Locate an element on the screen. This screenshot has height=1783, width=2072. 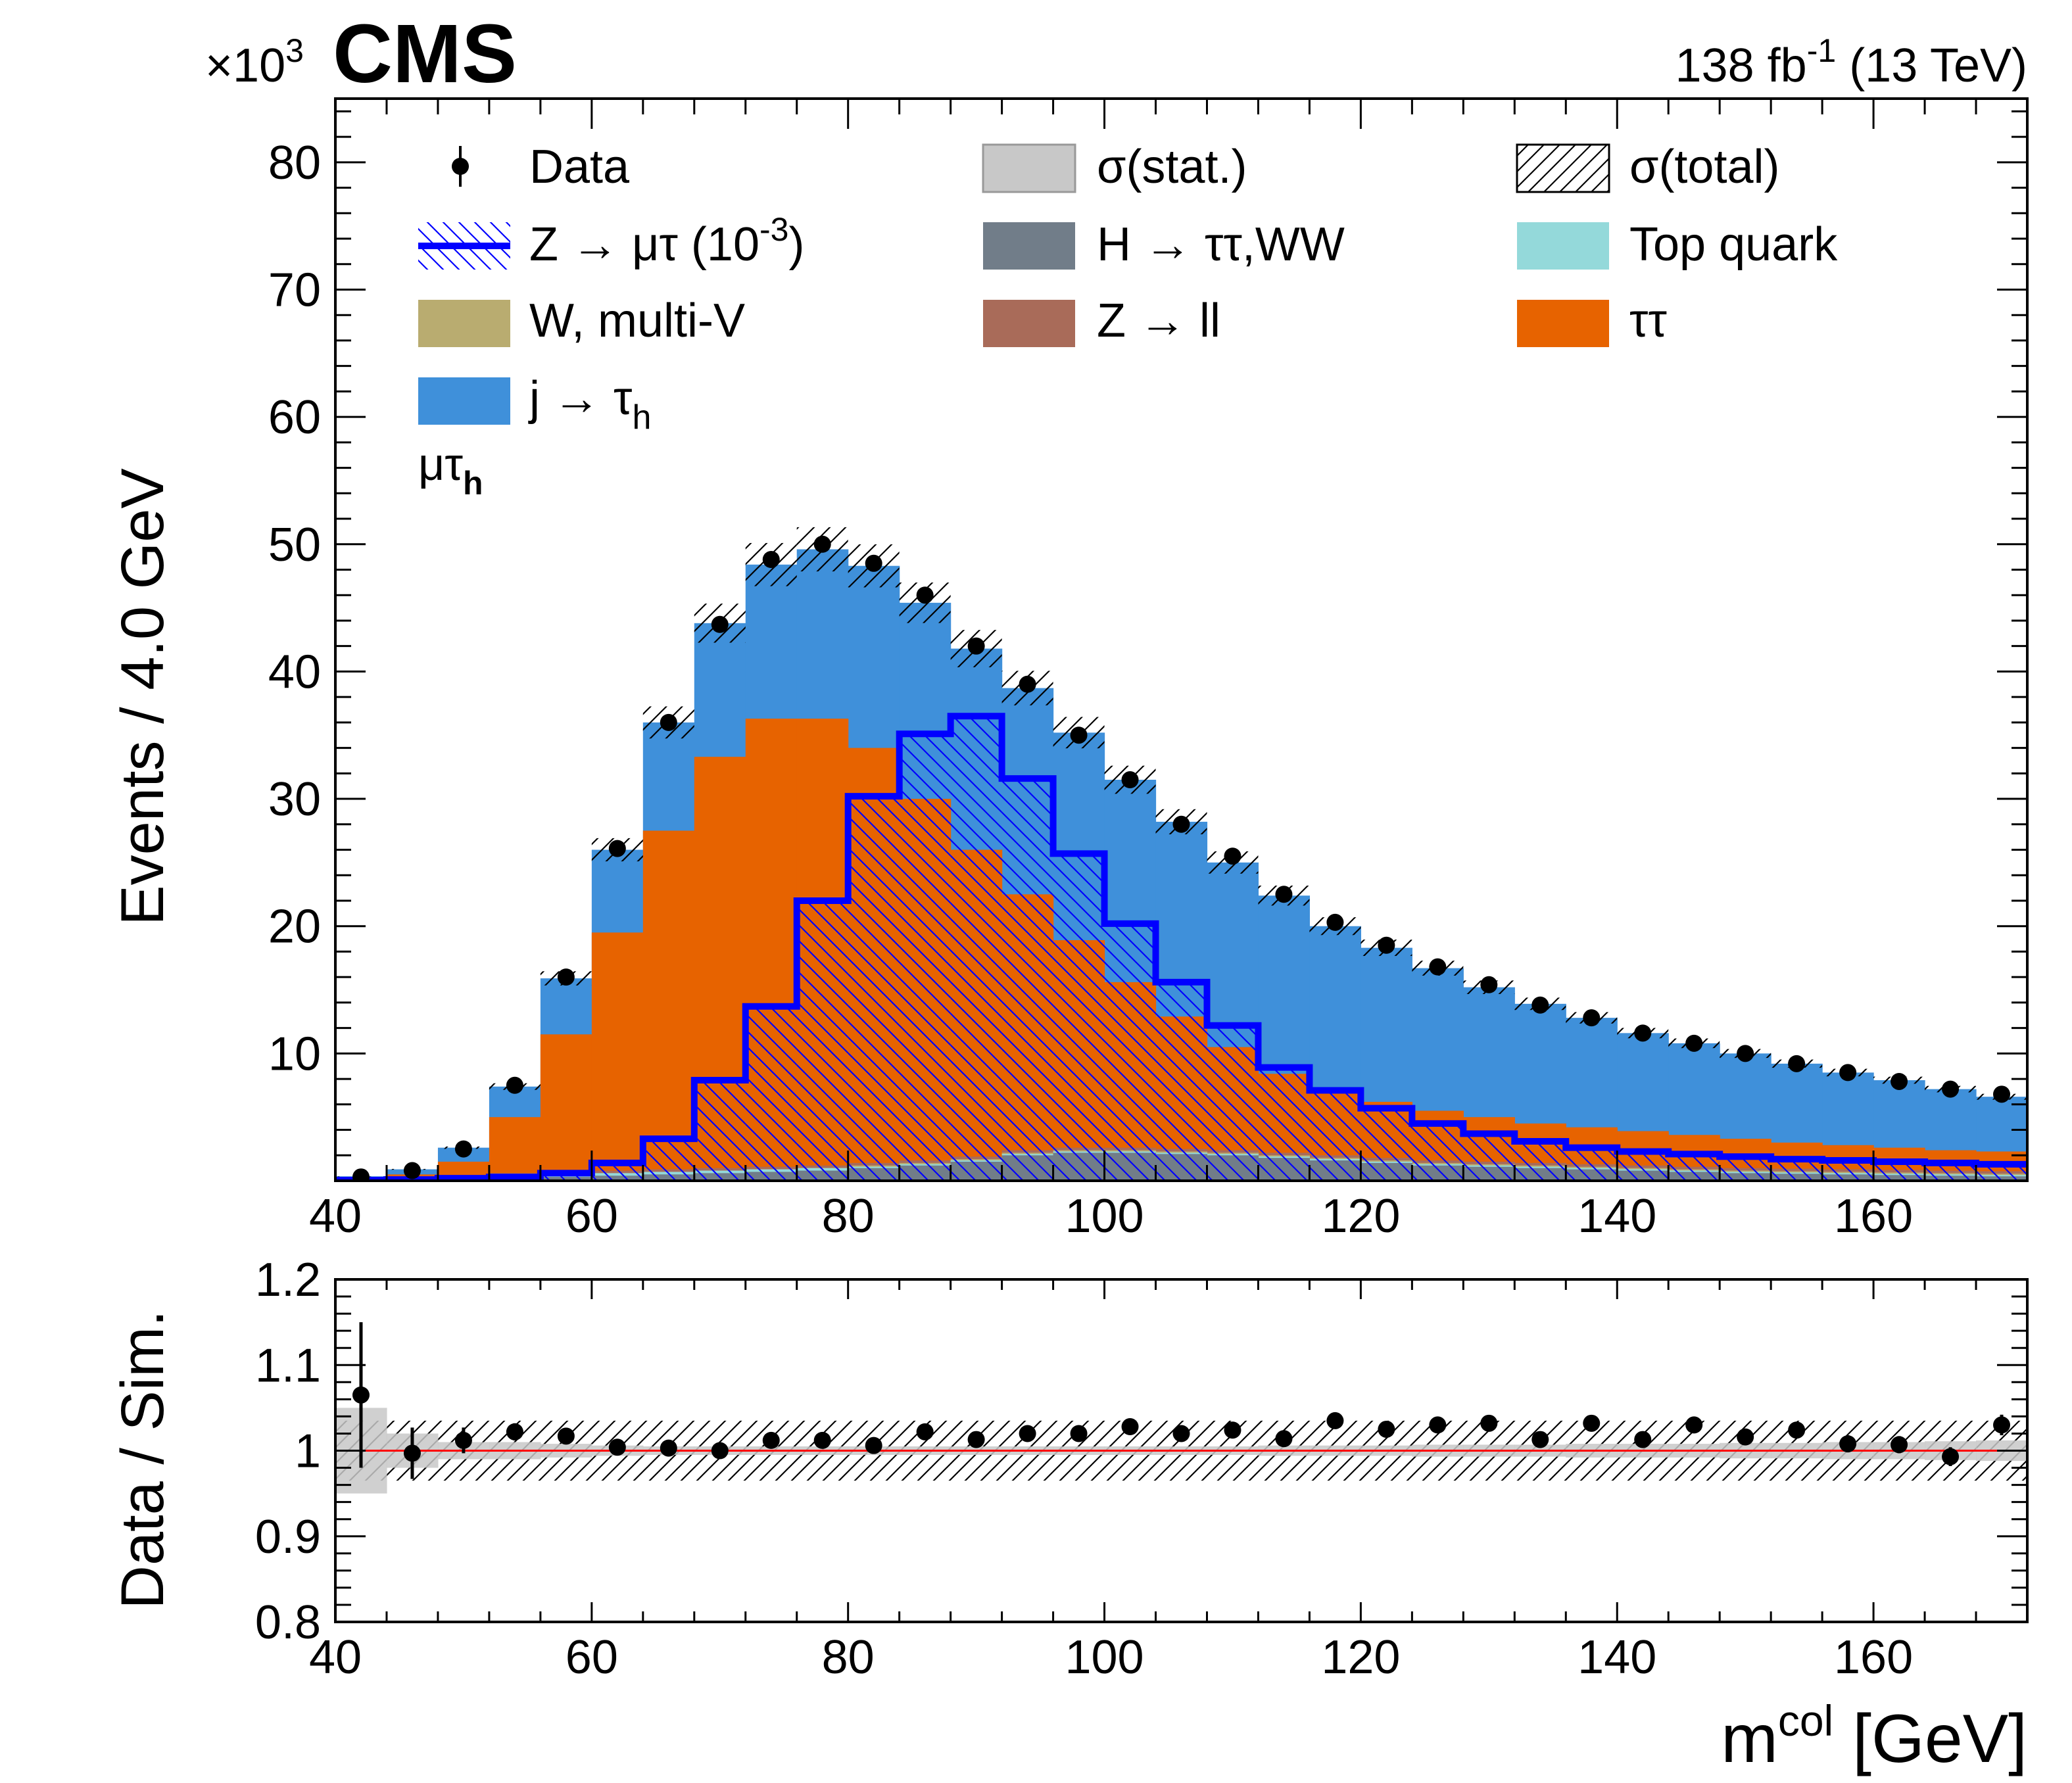
legend-hww-swatch is located at coordinates (1029, 246).